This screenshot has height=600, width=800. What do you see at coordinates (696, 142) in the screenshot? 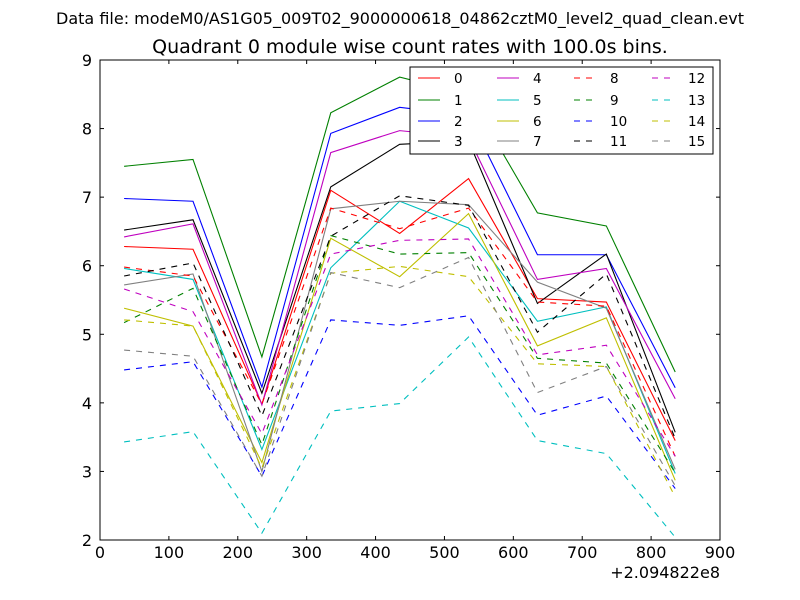
I see `legend-label-15: 15` at bounding box center [696, 142].